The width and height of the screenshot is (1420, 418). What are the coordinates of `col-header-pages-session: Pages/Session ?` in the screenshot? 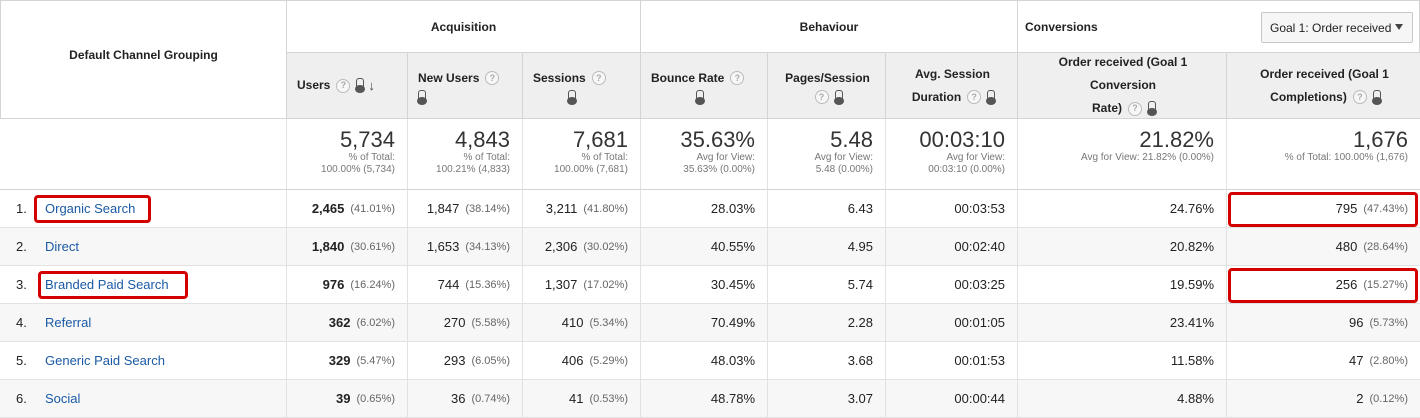 It's located at (827, 86).